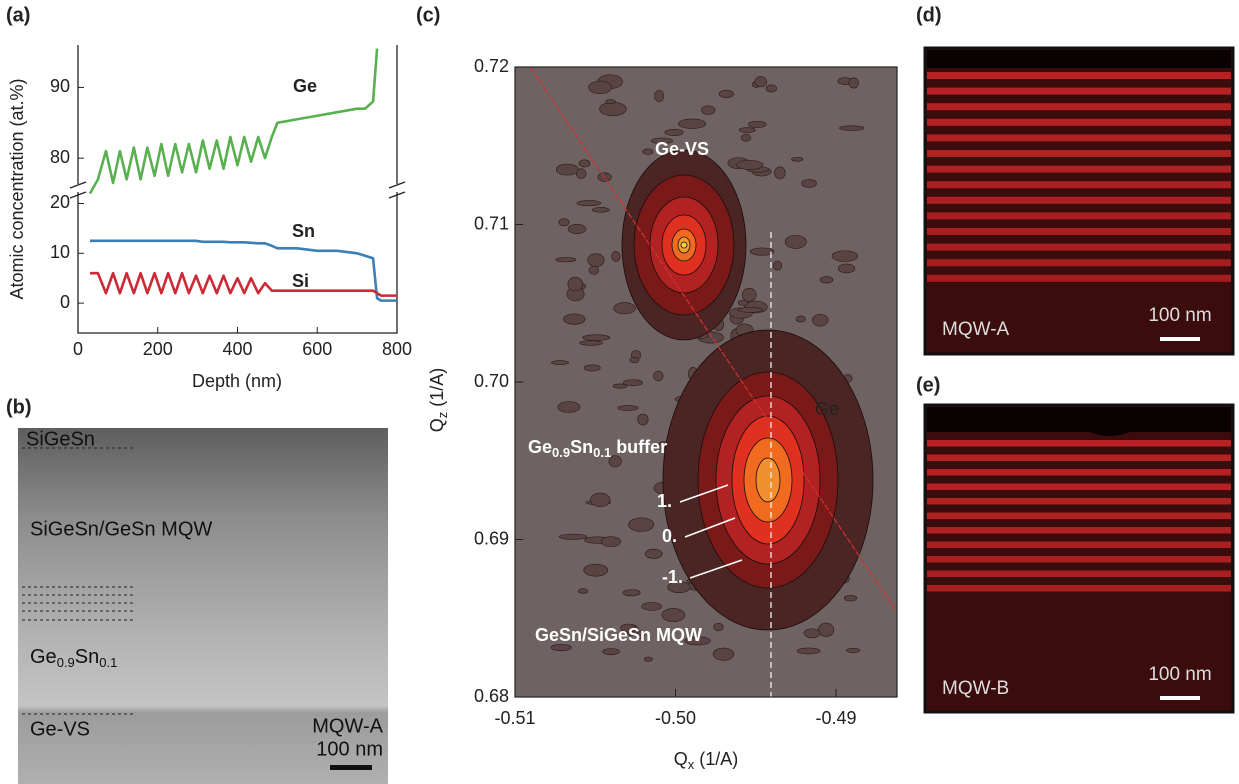 This screenshot has width=1239, height=784. I want to click on y-tick-label: 90, so click(60, 86).